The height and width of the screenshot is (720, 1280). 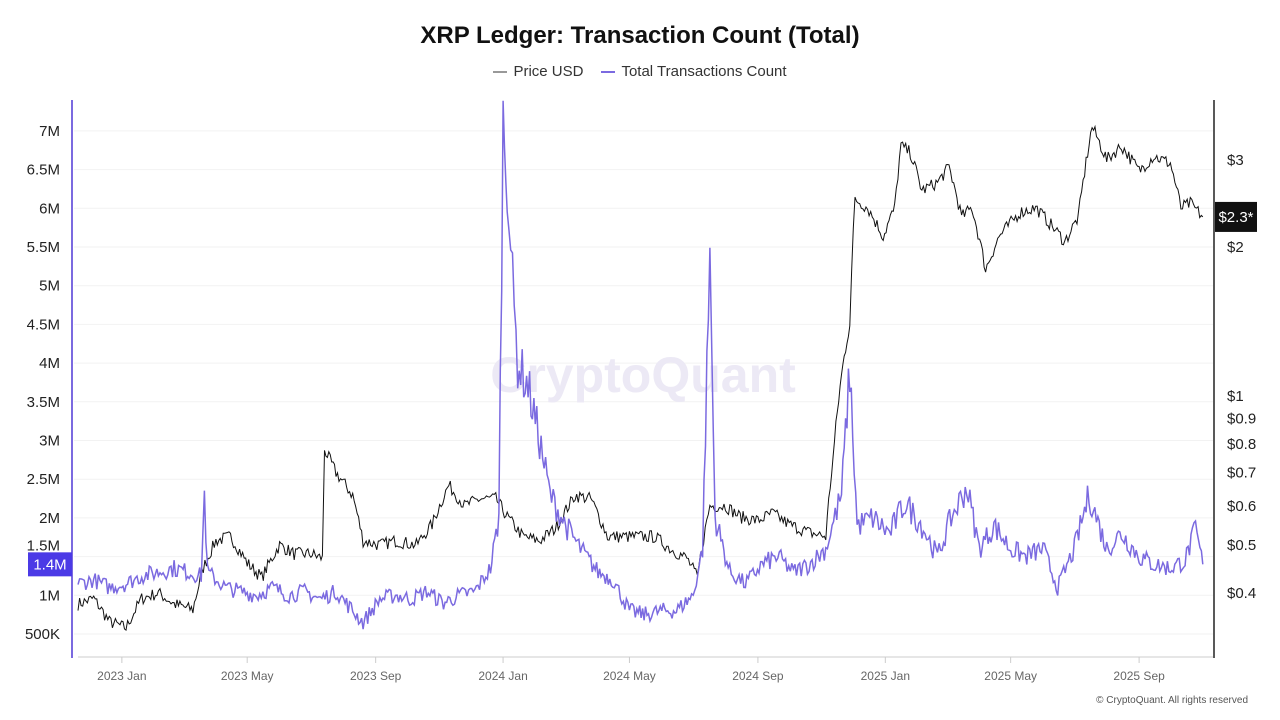 I want to click on current-tx-marker, so click(x=50, y=564).